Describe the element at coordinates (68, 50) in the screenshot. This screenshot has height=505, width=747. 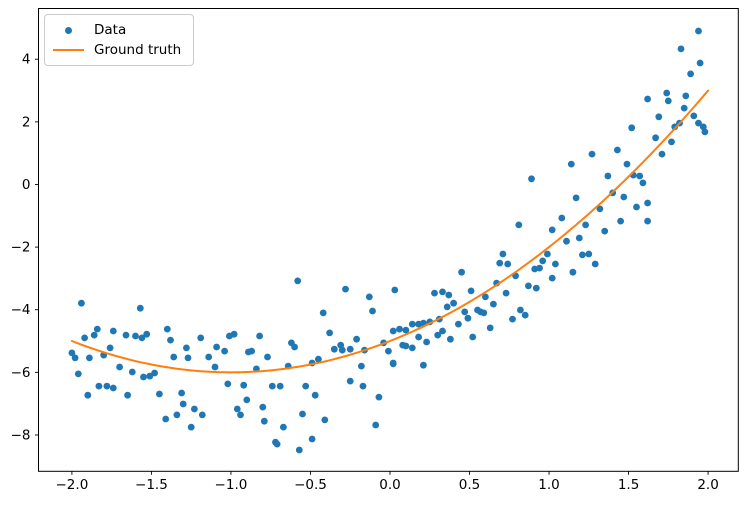
I see `ground-truth-line-icon` at that location.